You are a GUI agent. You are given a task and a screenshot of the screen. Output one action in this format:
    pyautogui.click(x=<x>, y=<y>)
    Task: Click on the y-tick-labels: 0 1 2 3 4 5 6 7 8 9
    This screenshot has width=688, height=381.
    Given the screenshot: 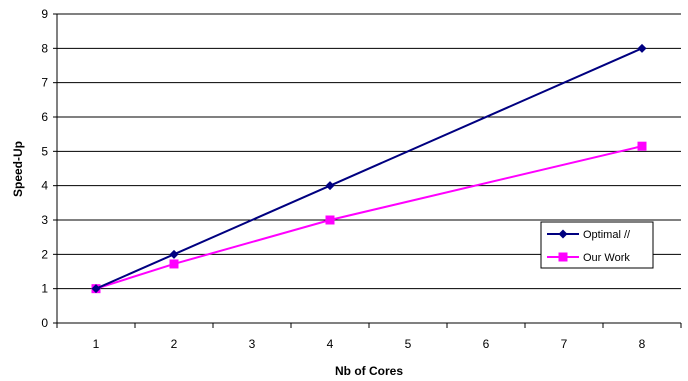 What is the action you would take?
    pyautogui.click(x=44, y=168)
    